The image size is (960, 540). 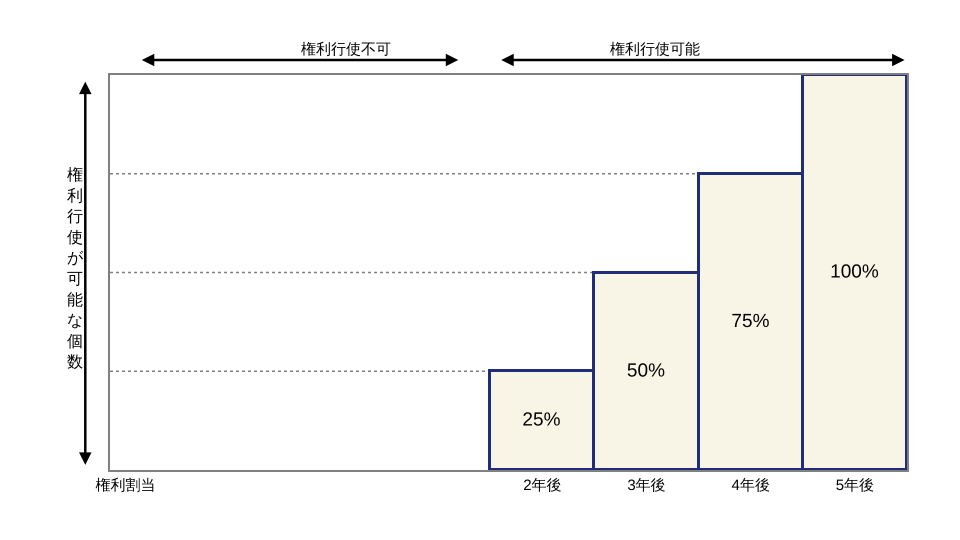 I want to click on x-tick-label: 5年後, so click(x=855, y=485).